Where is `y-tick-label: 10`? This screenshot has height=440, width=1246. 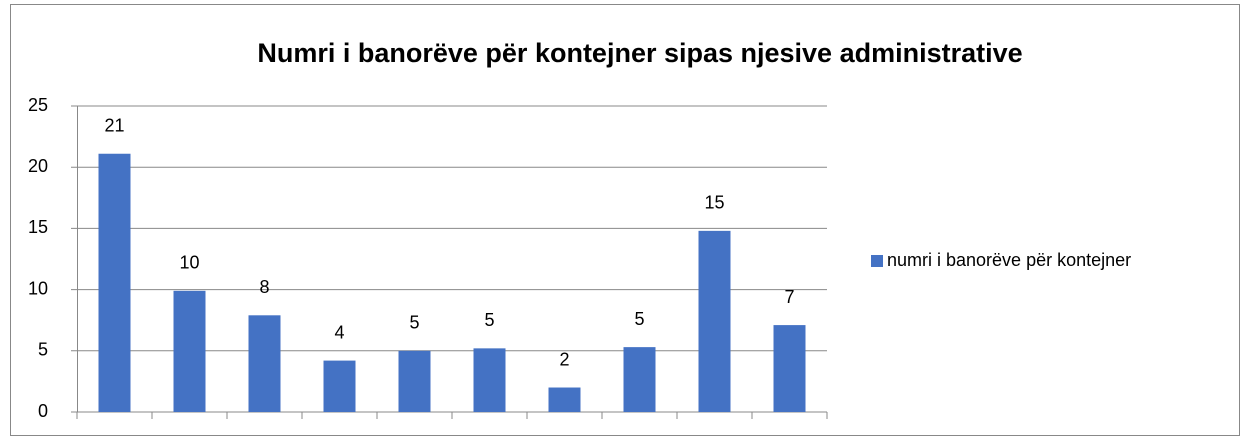 y-tick-label: 10 is located at coordinates (38, 288).